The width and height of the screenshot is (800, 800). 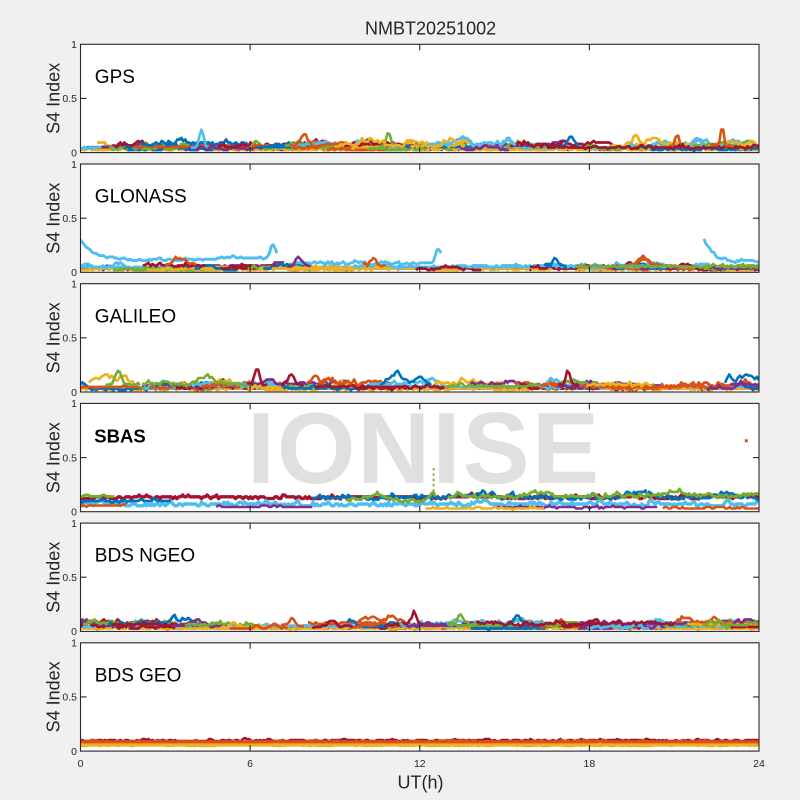 What do you see at coordinates (590, 764) in the screenshot?
I see `svg-text: 18` at bounding box center [590, 764].